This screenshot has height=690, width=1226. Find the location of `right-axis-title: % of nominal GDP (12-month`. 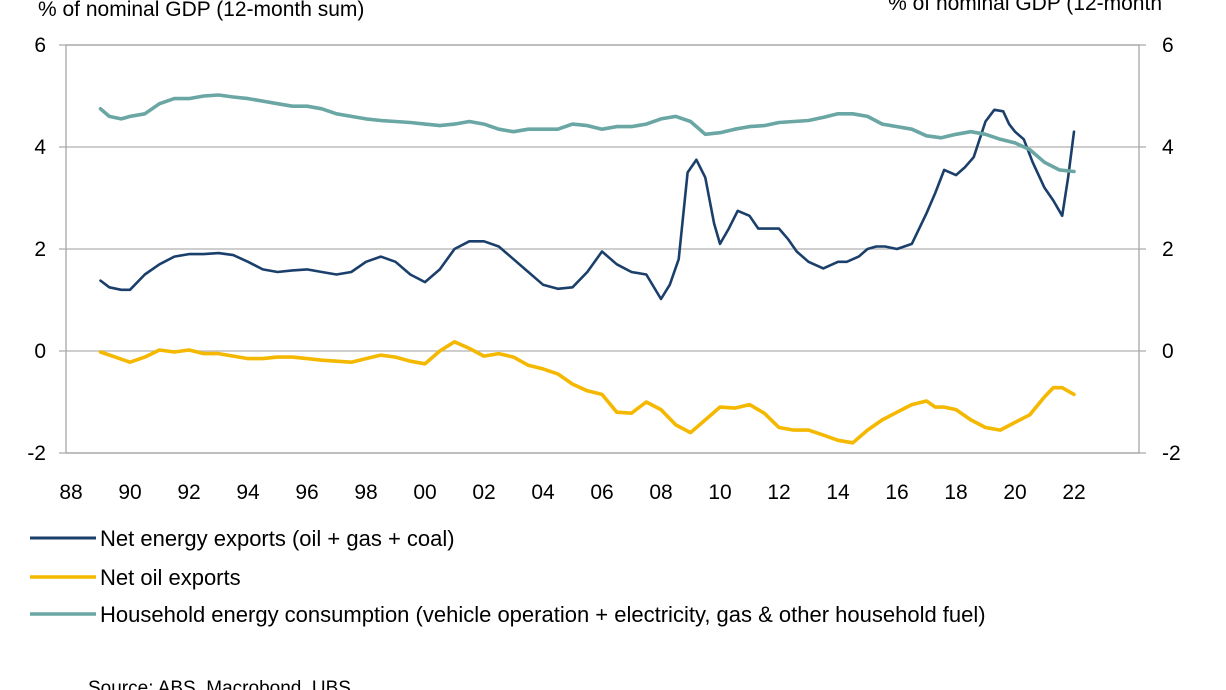

right-axis-title: % of nominal GDP (12-month is located at coordinates (1025, 7).